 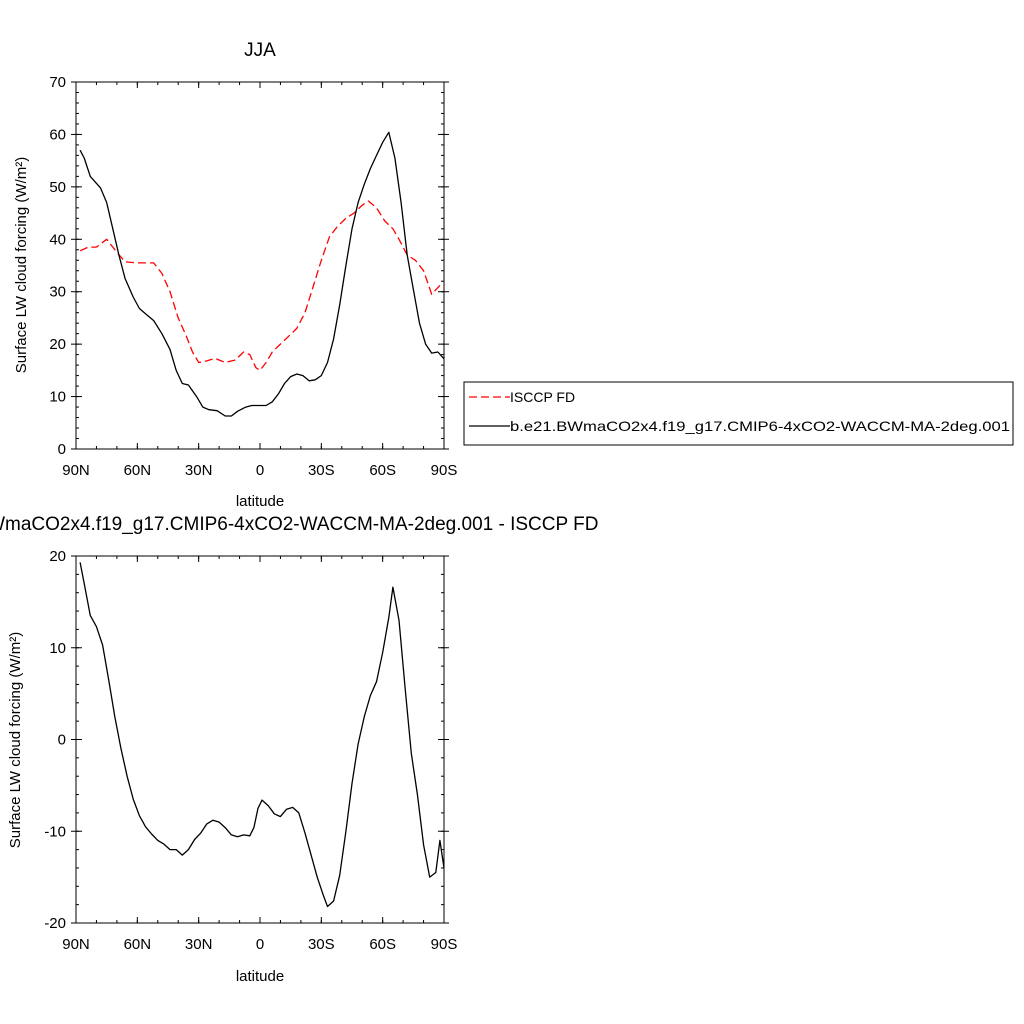 What do you see at coordinates (57, 292) in the screenshot?
I see `top-ytick-label: 30` at bounding box center [57, 292].